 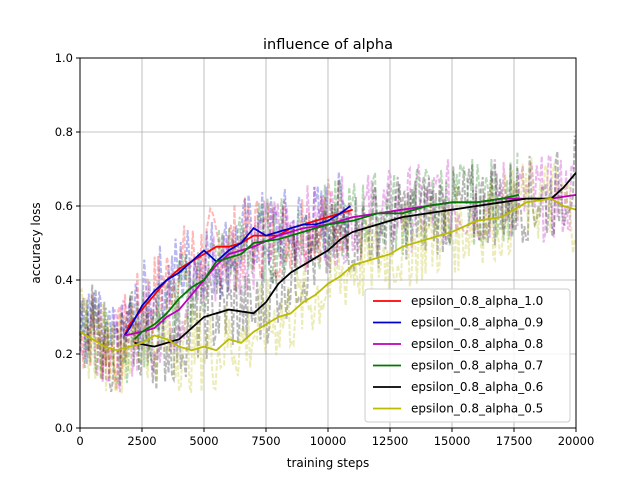 I want to click on x-axis-label: training steps, so click(x=328, y=463).